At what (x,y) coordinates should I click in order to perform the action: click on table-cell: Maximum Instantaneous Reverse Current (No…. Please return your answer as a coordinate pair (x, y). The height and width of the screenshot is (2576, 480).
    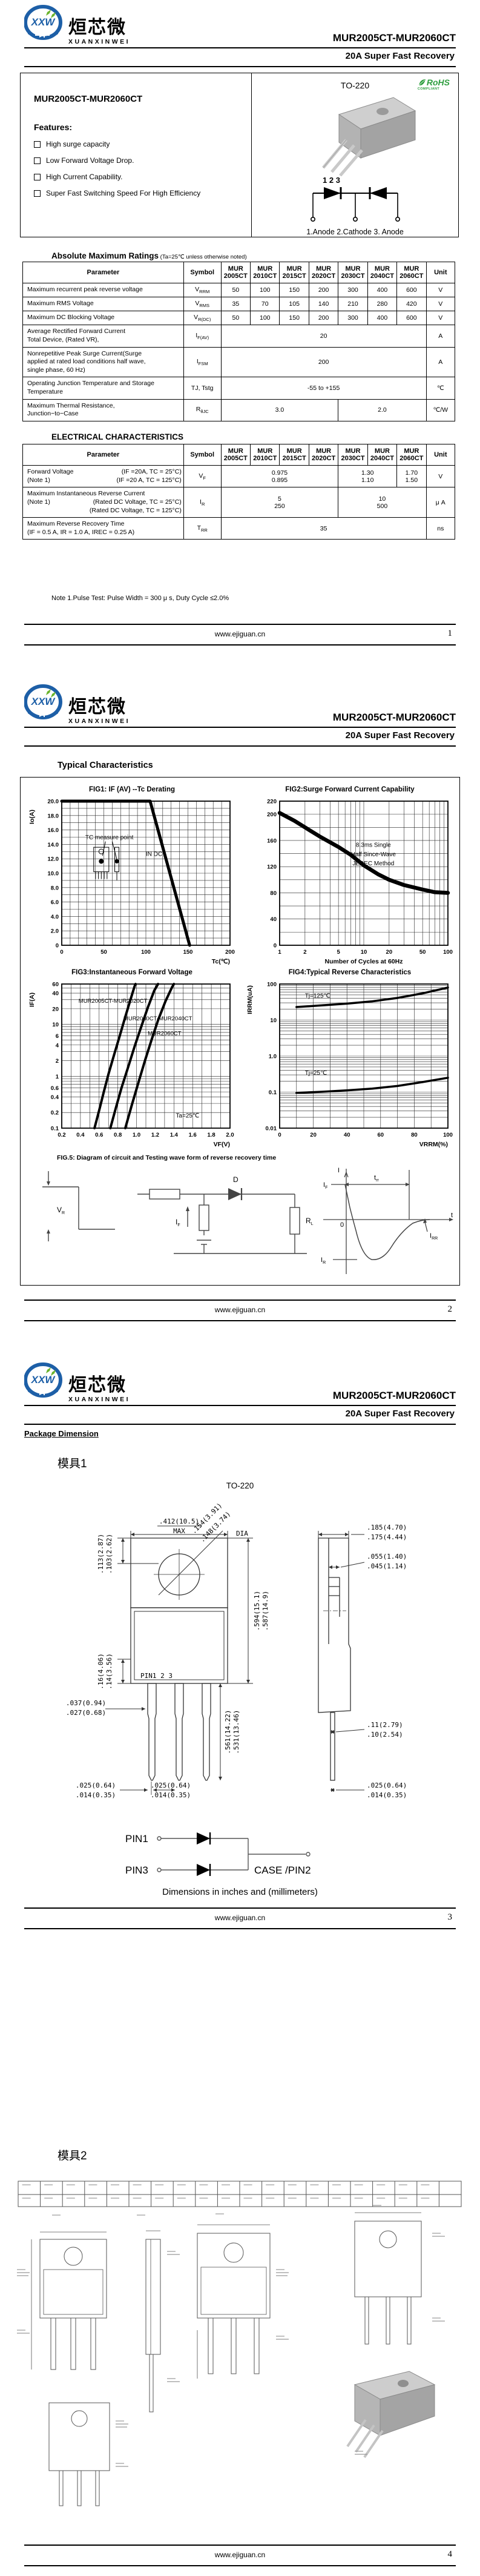
    Looking at the image, I should click on (239, 502).